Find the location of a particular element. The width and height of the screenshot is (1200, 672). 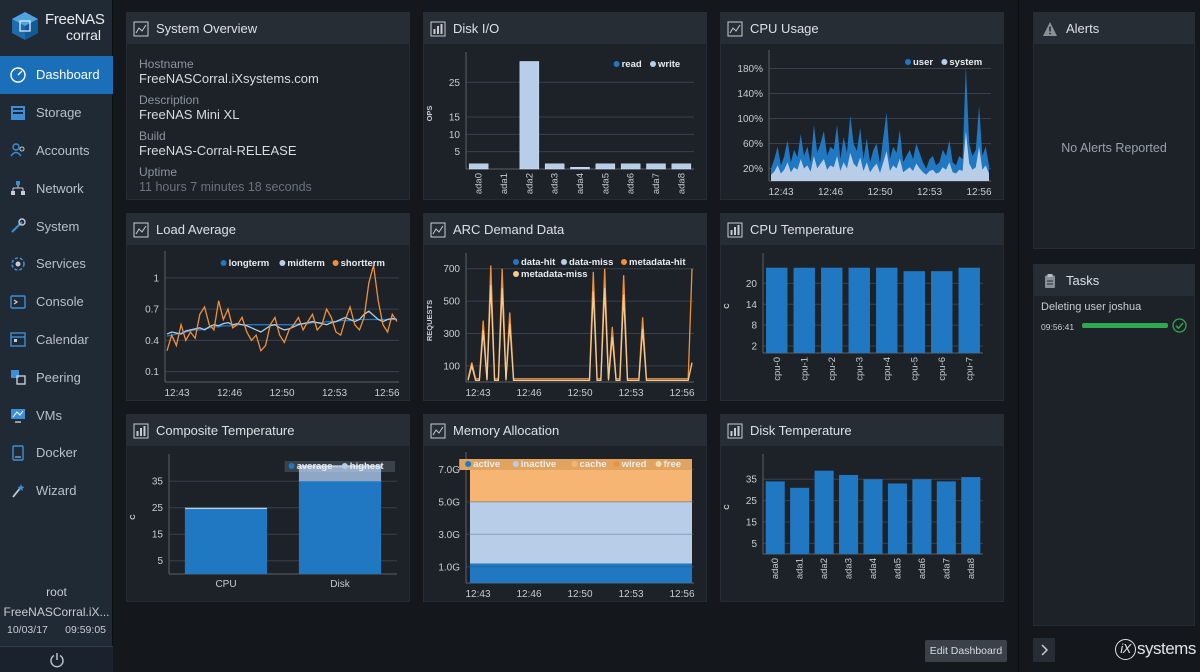

x-tick-label: CPU is located at coordinates (225, 584).